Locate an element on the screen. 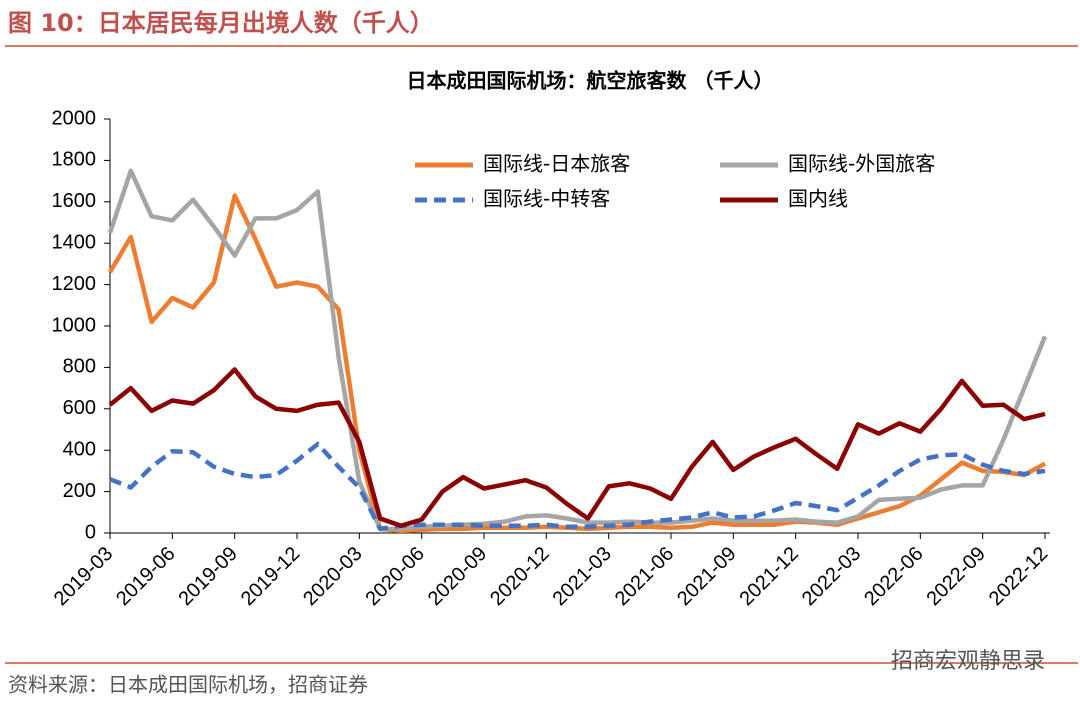  y-tick-label: 0 is located at coordinates (90, 532).